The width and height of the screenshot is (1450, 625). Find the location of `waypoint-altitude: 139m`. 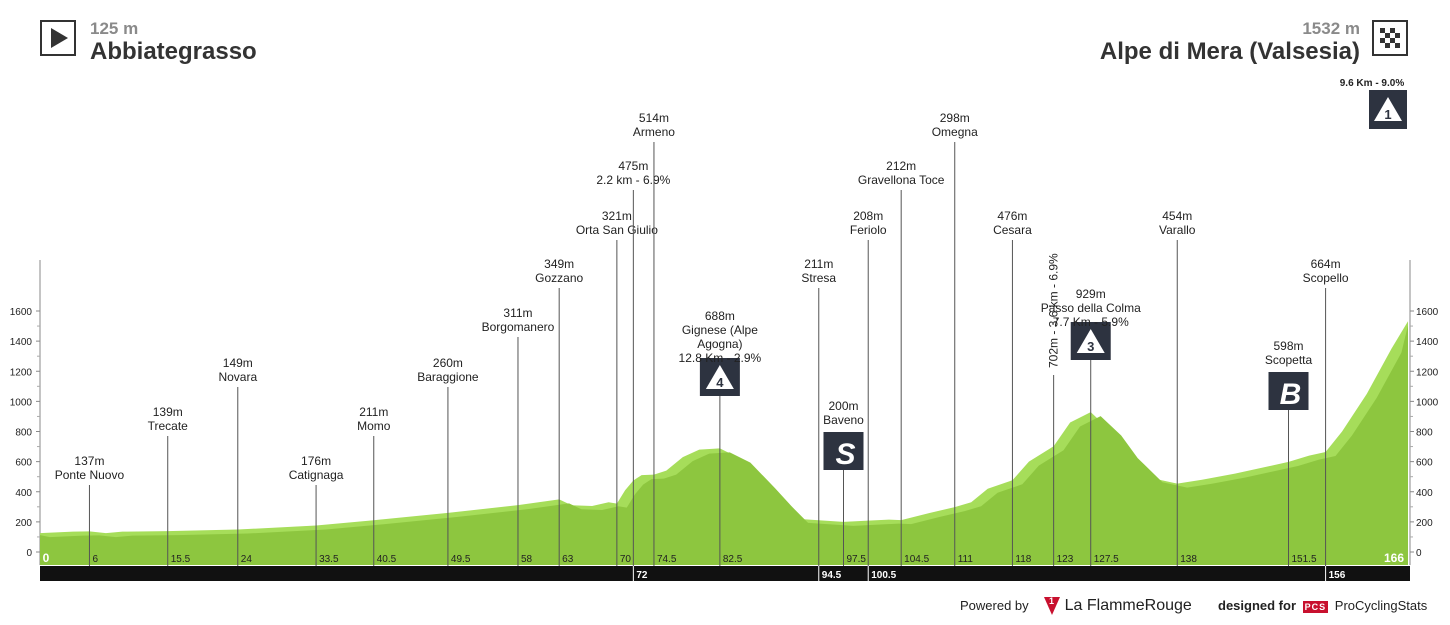

waypoint-altitude: 139m is located at coordinates (168, 412).